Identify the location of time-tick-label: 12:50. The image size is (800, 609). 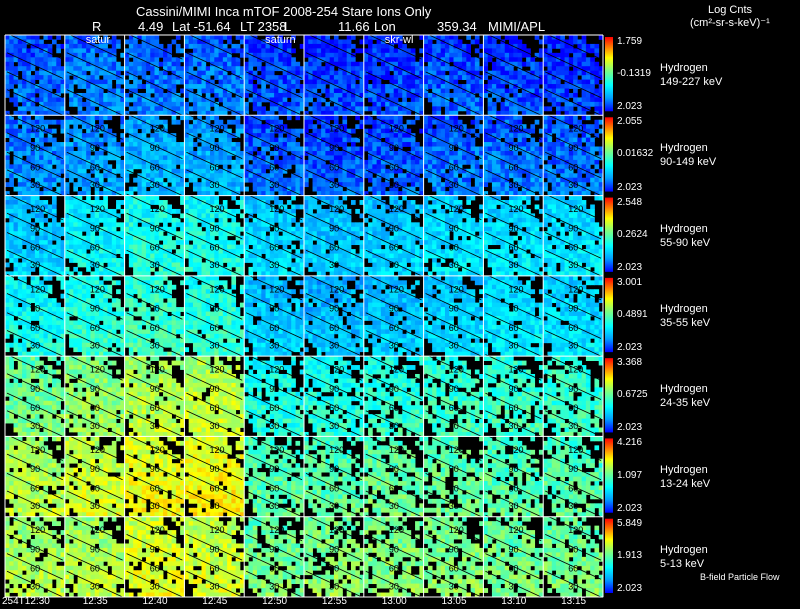
(274, 602).